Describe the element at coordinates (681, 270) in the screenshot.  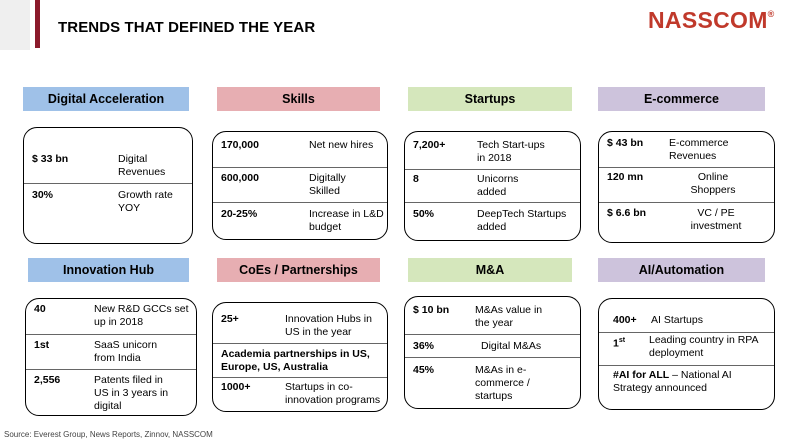
I see `header-ai-automation: AI/Automation` at that location.